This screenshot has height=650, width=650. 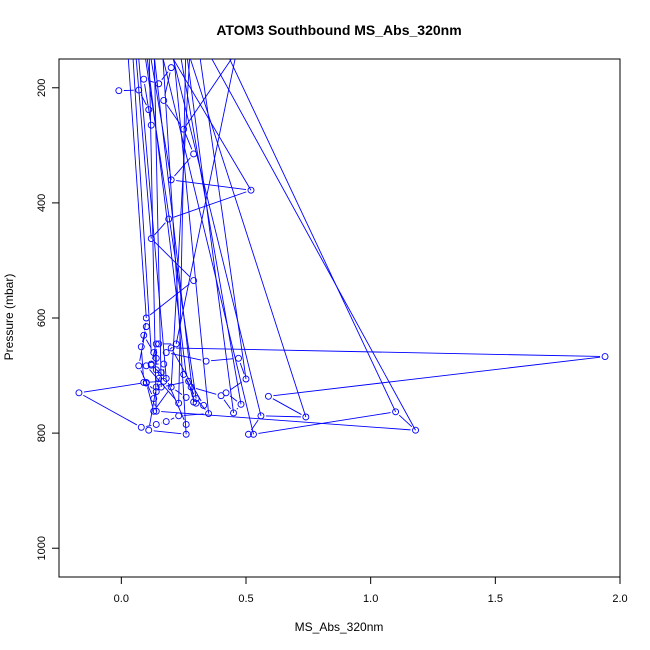 What do you see at coordinates (370, 599) in the screenshot?
I see `x-tick-label: 1.0` at bounding box center [370, 599].